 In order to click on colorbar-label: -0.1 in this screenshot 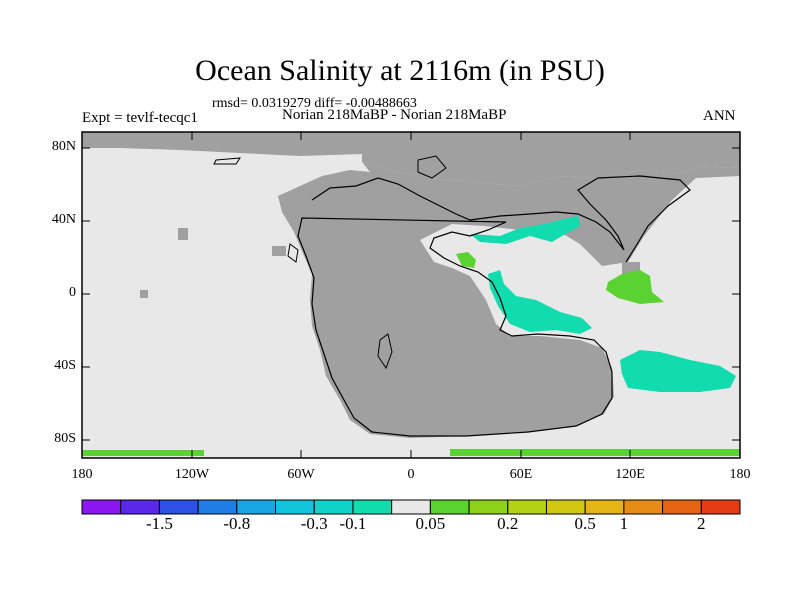, I will do `click(353, 523)`.